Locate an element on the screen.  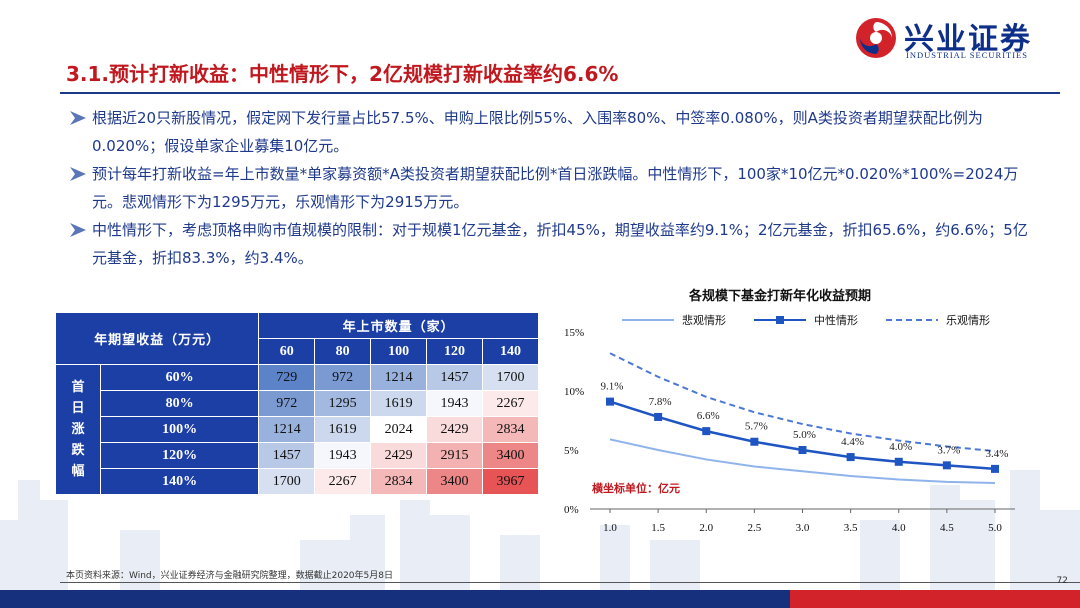
table-cell: 2024 is located at coordinates (399, 429).